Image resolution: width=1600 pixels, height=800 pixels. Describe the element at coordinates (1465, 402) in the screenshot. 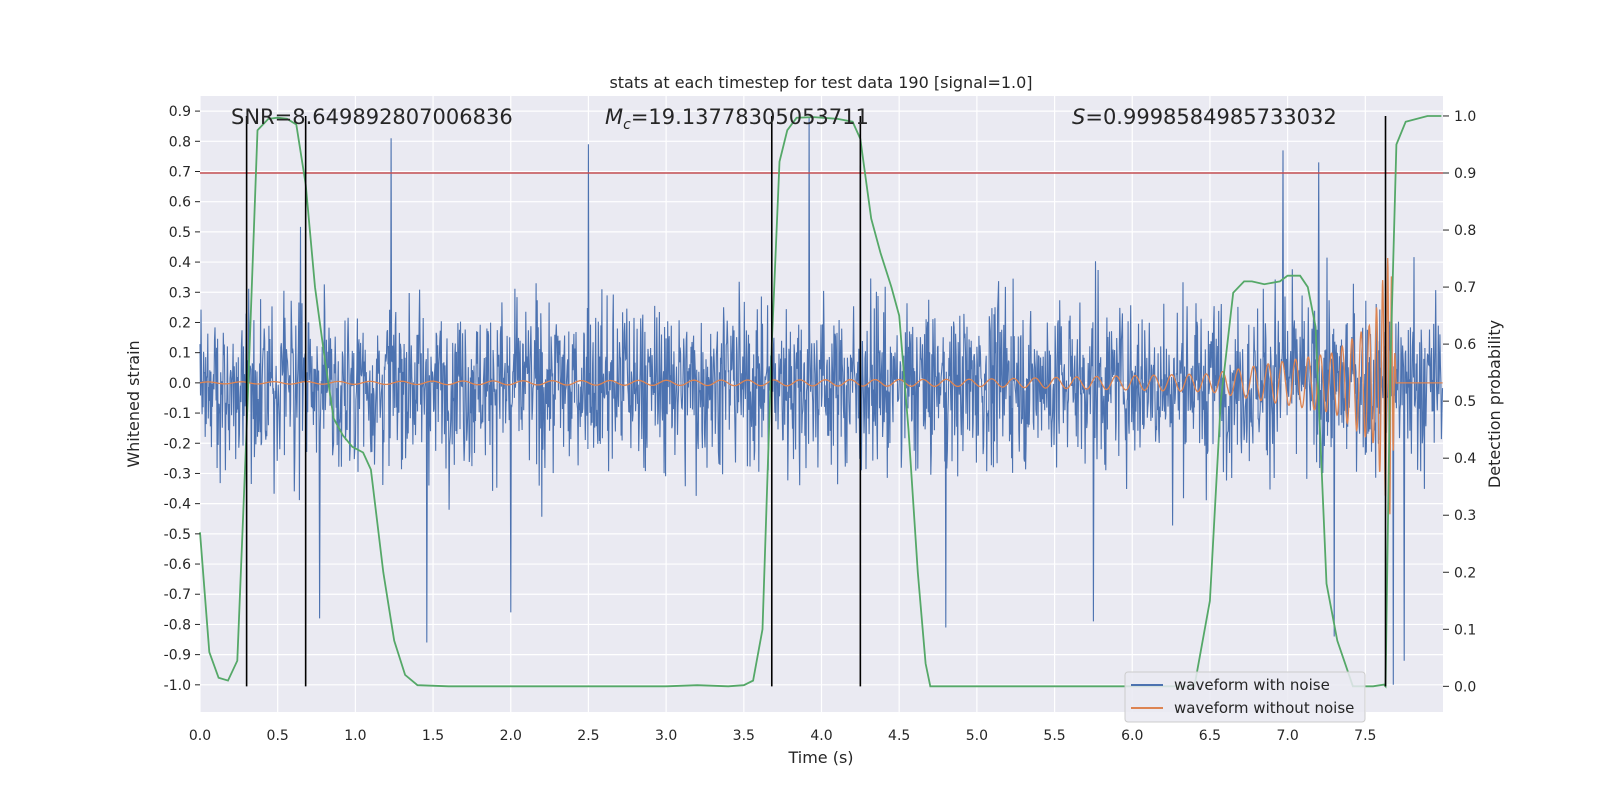

I see `y2-tick-label: 0.5` at that location.